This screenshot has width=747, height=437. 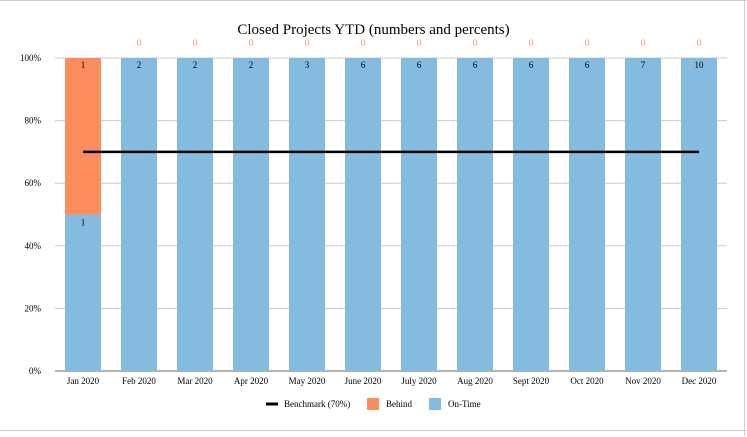 I want to click on legend-benchmark-label: Benchmark (70%), so click(x=317, y=404).